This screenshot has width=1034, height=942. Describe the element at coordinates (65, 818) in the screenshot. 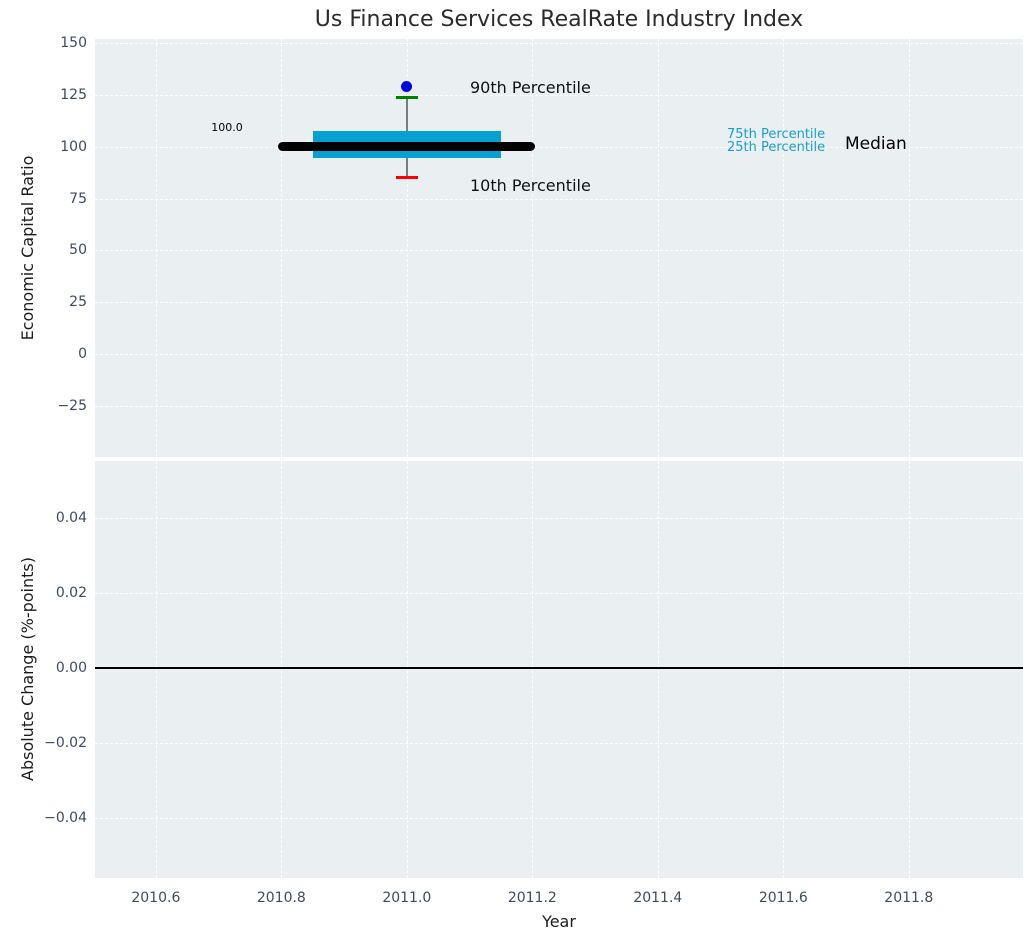

I see `y-tick-label: −0.04` at that location.